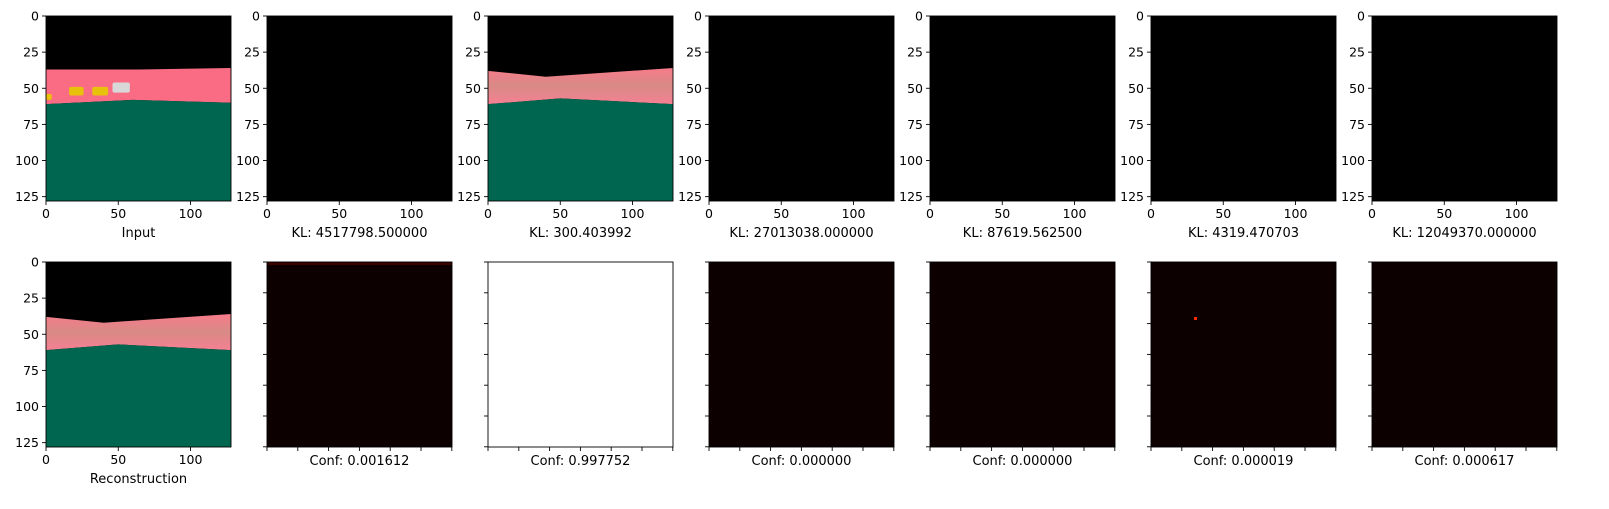  I want to click on subplot-1: 0 50 100 0 25 50 75 100 125 Input, so click(123, 125).